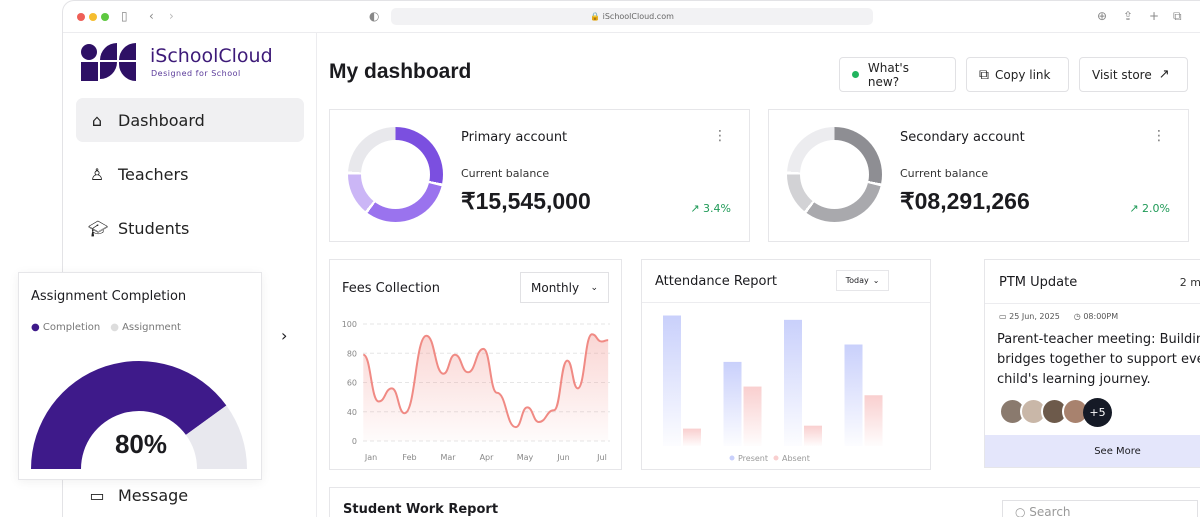  What do you see at coordinates (171, 16) in the screenshot?
I see `forward-icon: ›` at bounding box center [171, 16].